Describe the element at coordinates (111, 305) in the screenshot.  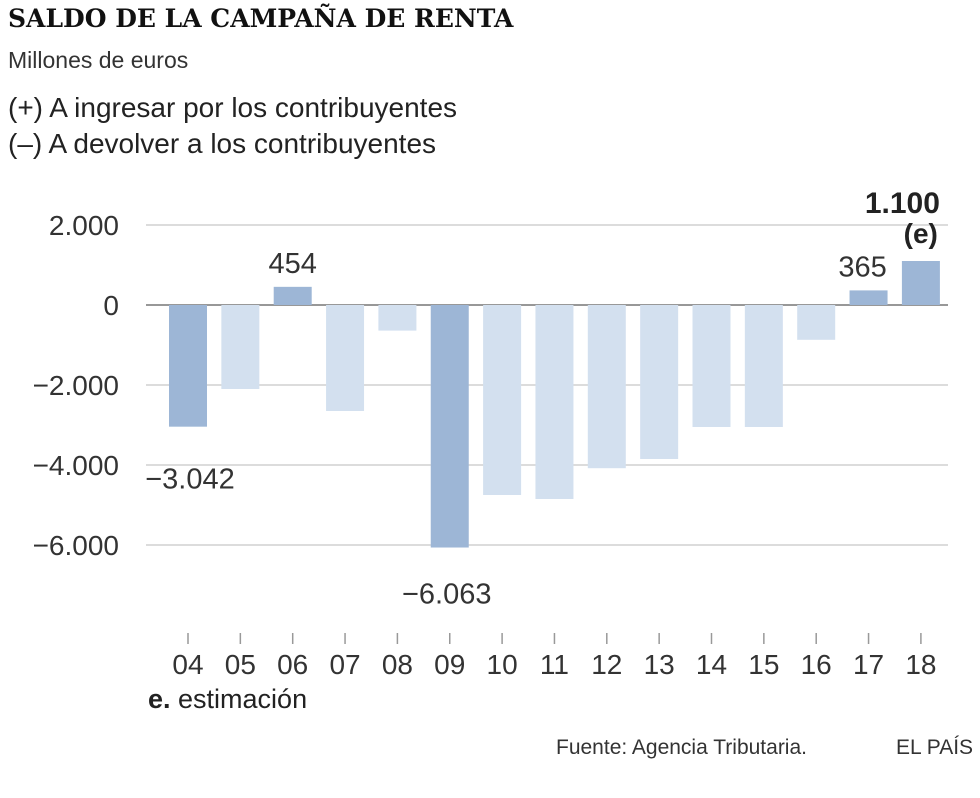
I see `y-tick-label: 0` at that location.